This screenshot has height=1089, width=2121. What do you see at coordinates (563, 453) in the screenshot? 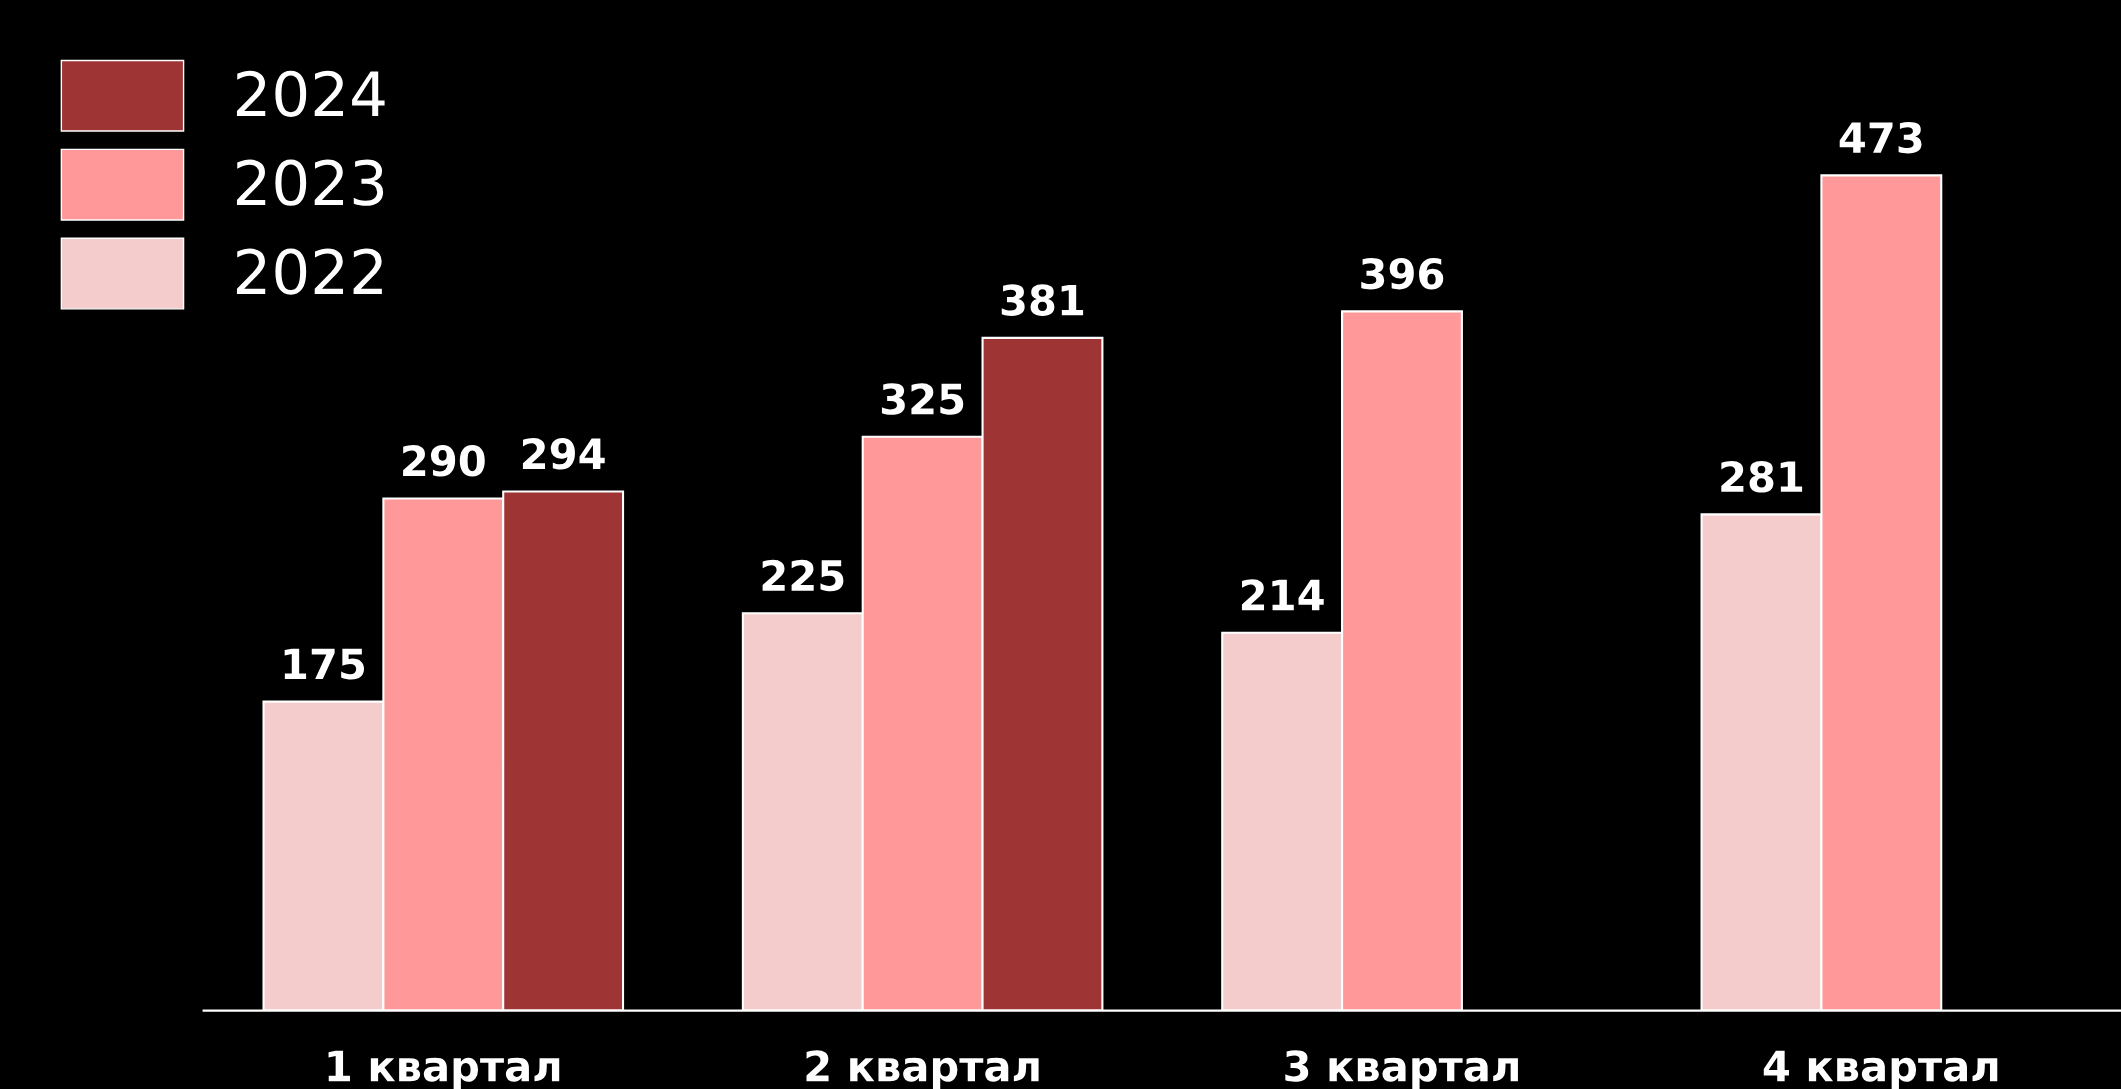
I see `data-label: 294` at bounding box center [563, 453].